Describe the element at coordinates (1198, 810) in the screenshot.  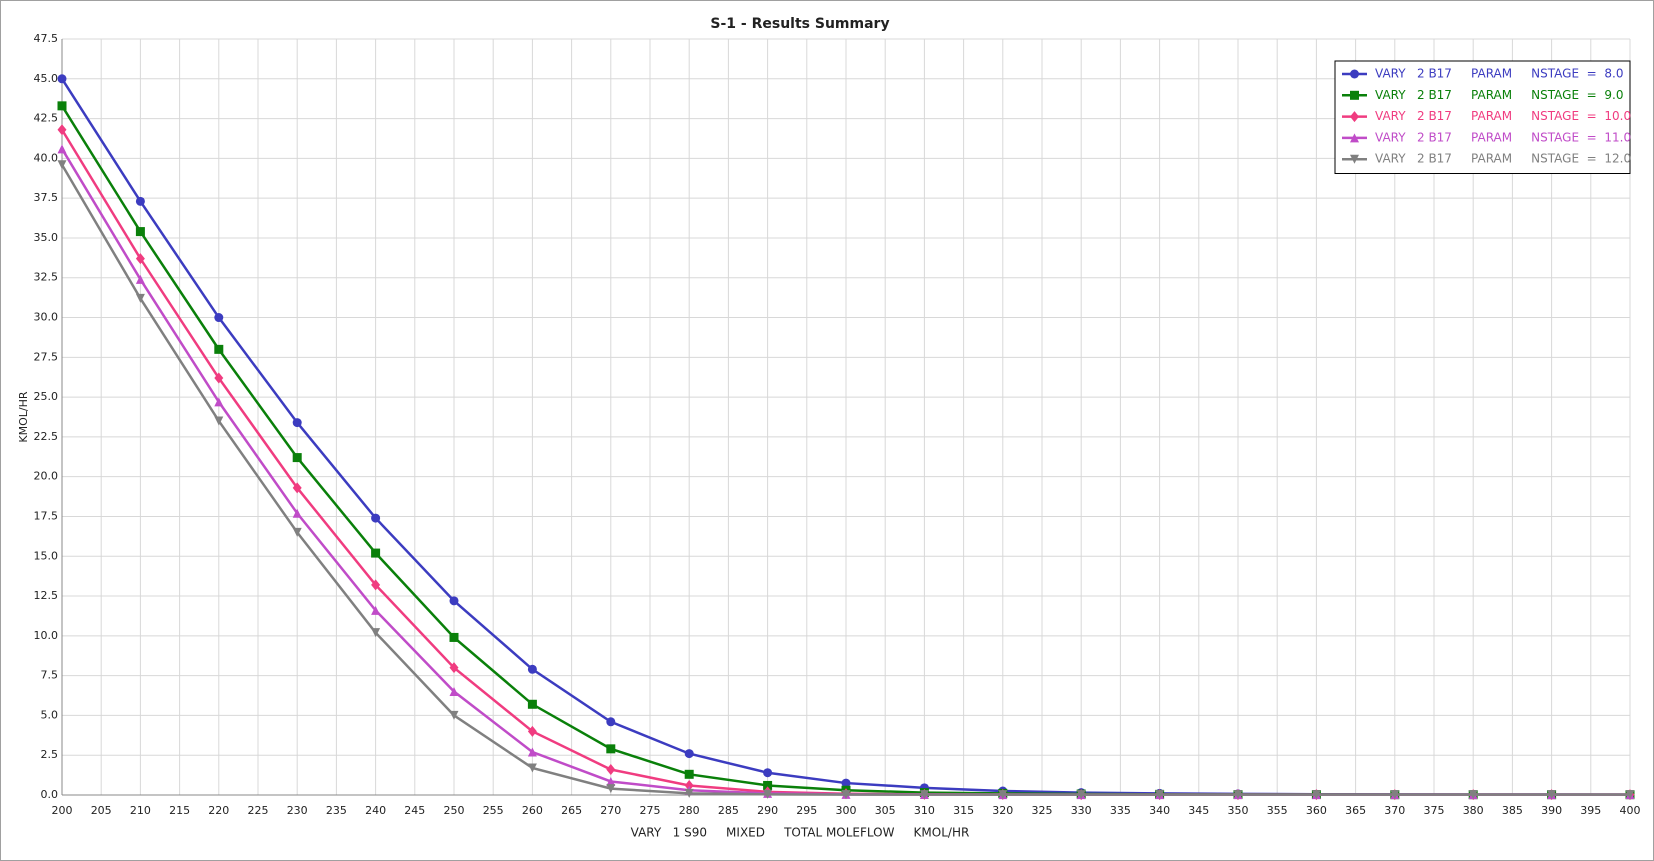
I see `x-tick-label: 345` at that location.